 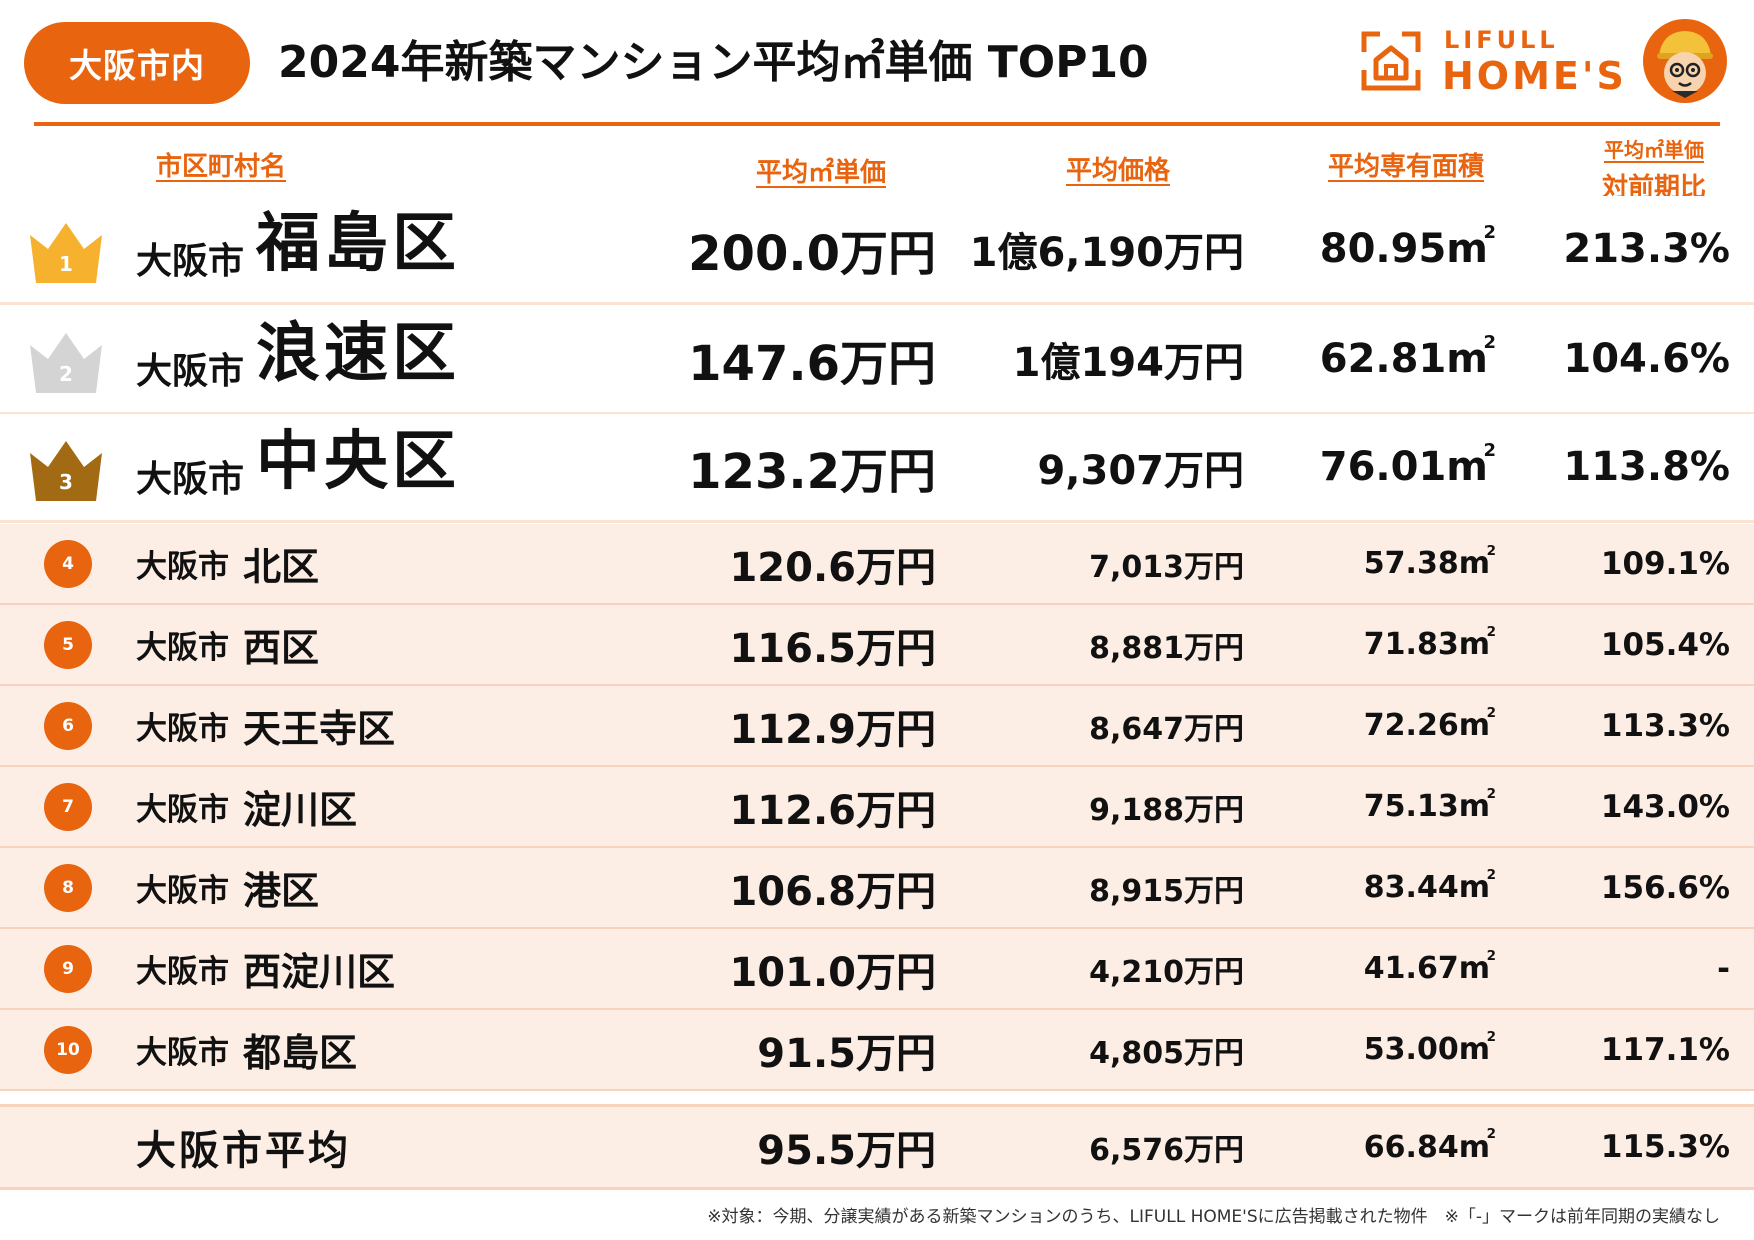 What do you see at coordinates (319, 972) in the screenshot?
I see `ward-name: 西淀川区` at bounding box center [319, 972].